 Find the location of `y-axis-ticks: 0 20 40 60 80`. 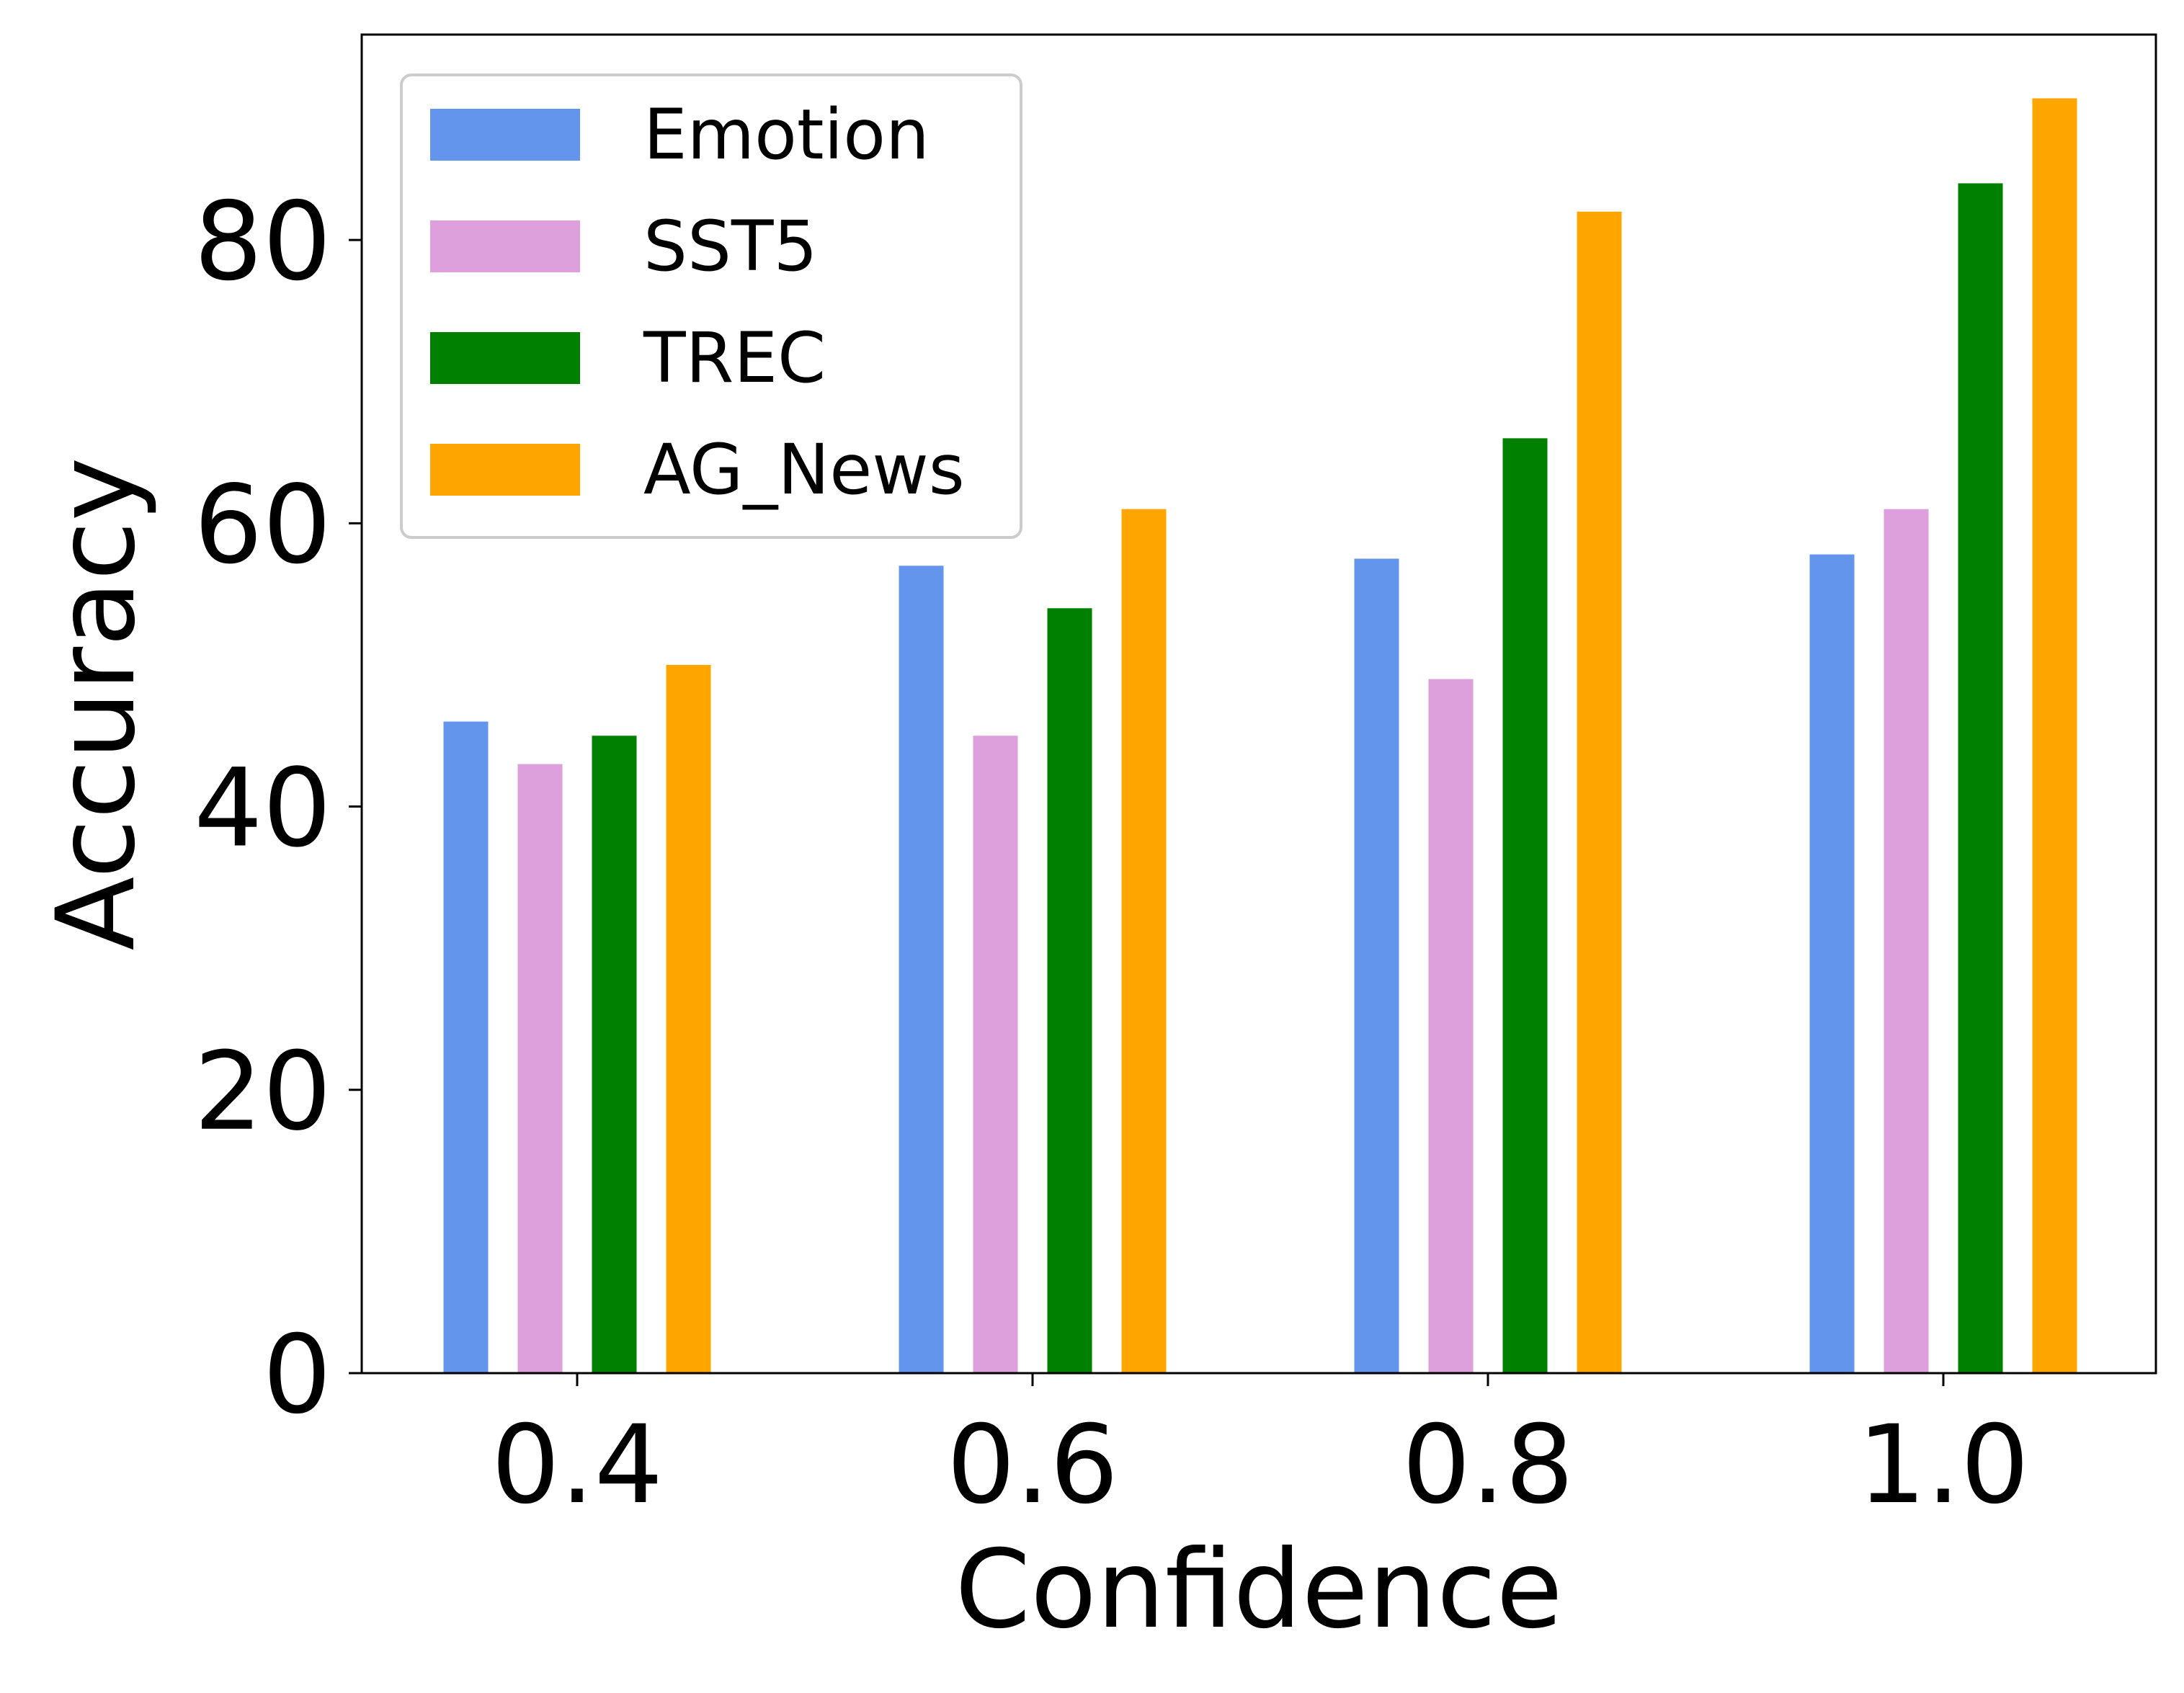

y-axis-ticks: 0 20 40 60 80 is located at coordinates (278, 808).